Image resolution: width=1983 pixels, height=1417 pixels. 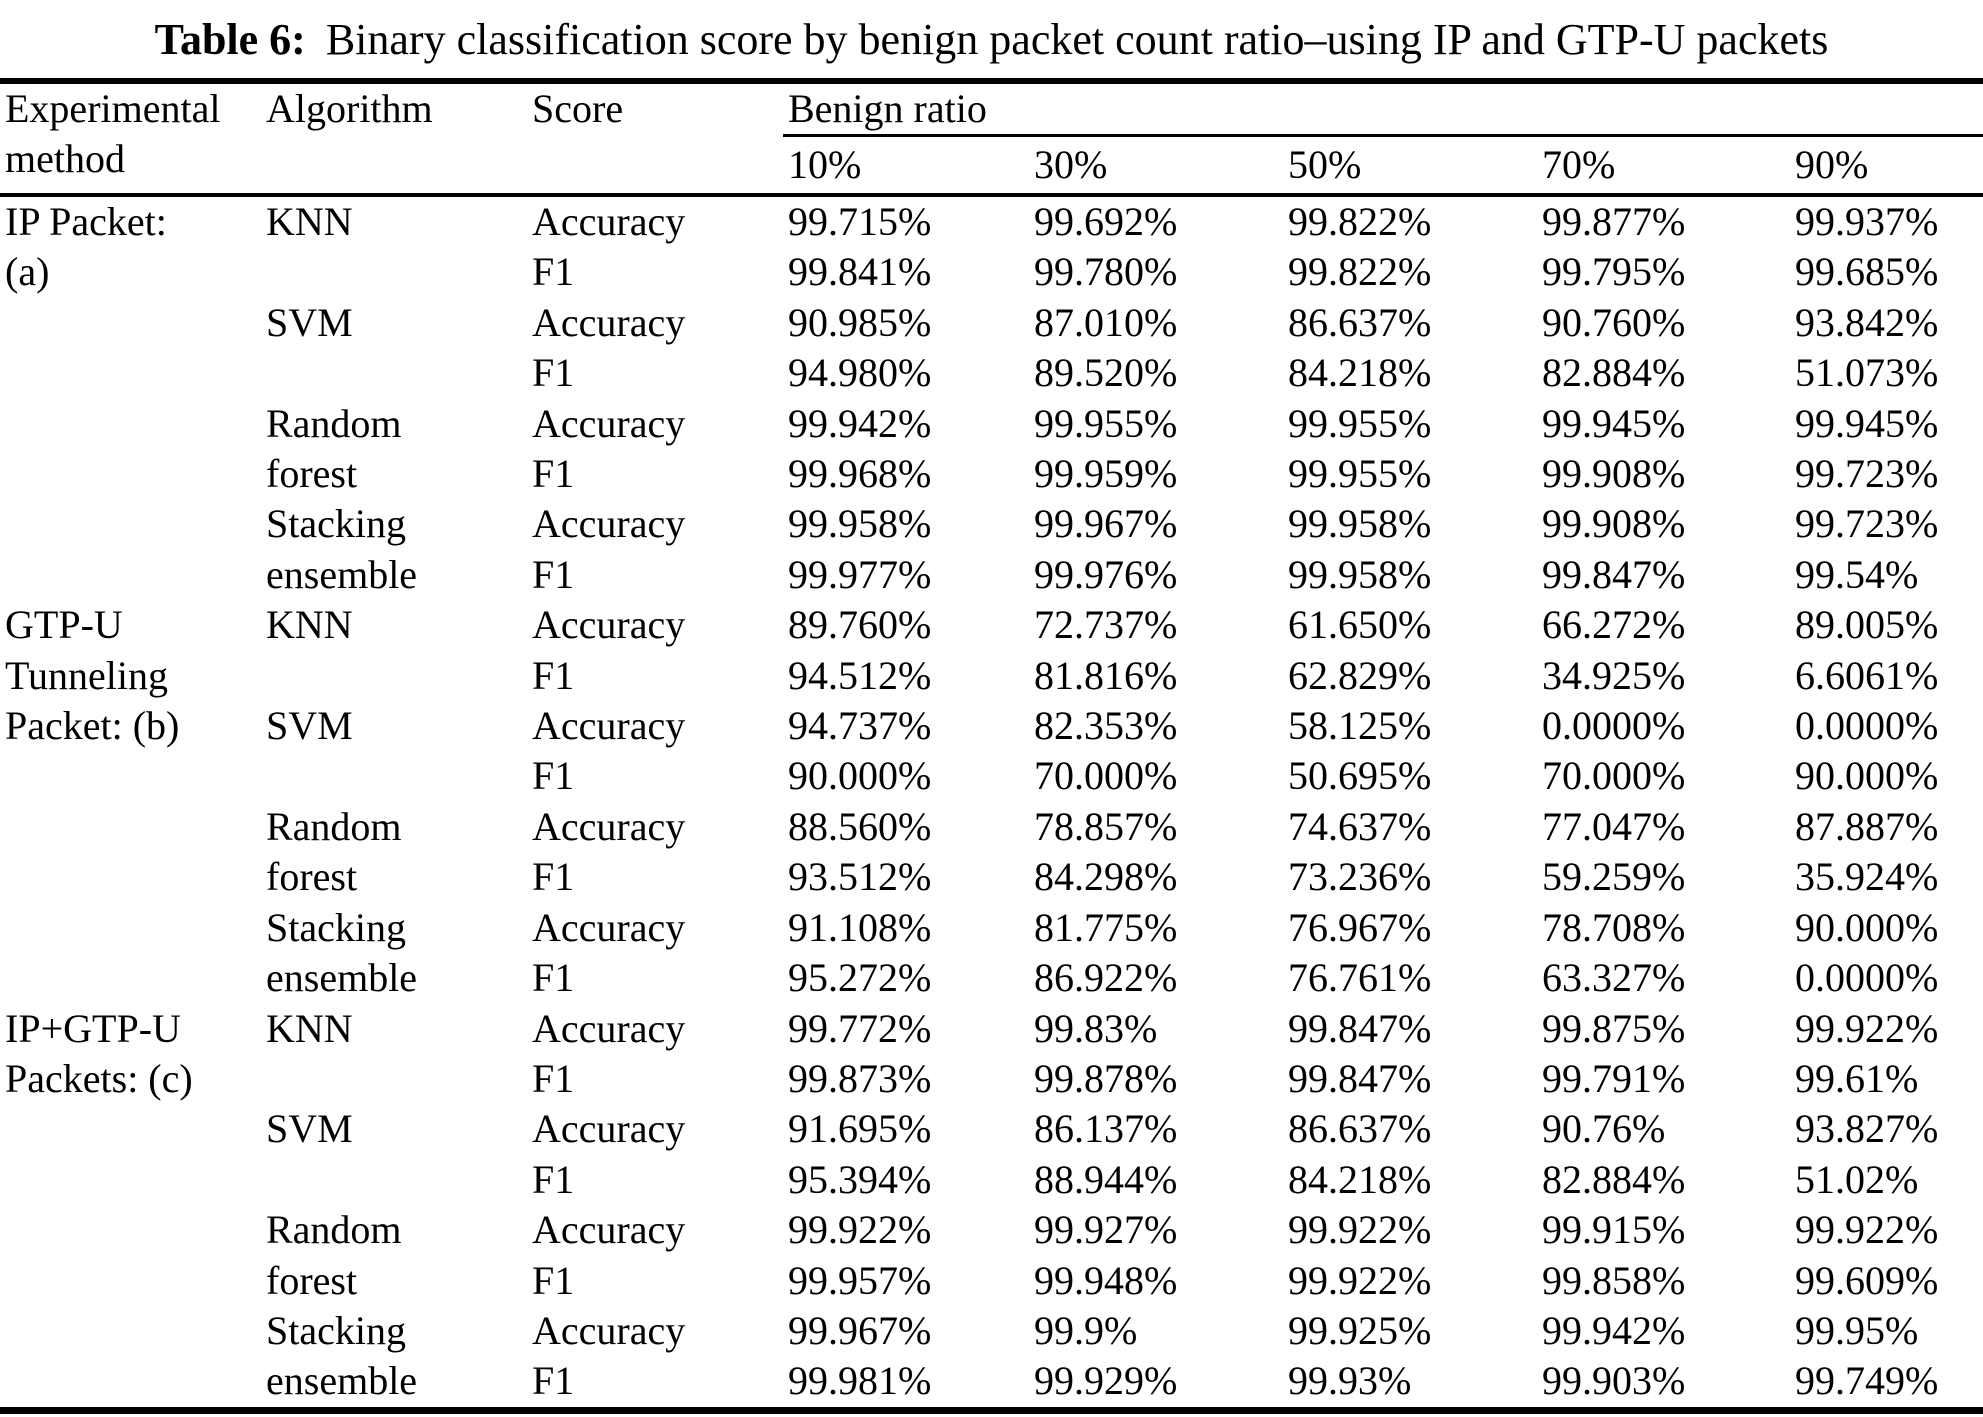 I want to click on value-cell-10: 99.772%, so click(x=860, y=1028).